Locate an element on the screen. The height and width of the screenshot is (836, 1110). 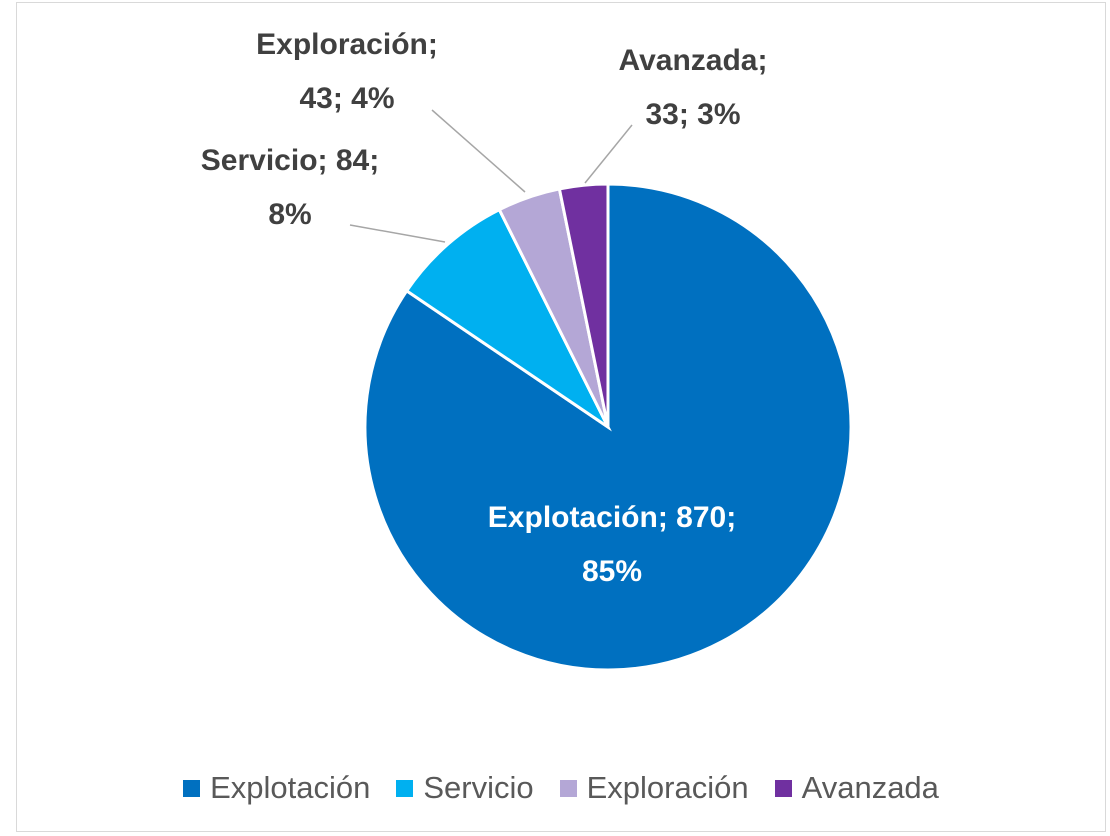
legend-label: Avanzada is located at coordinates (870, 787).